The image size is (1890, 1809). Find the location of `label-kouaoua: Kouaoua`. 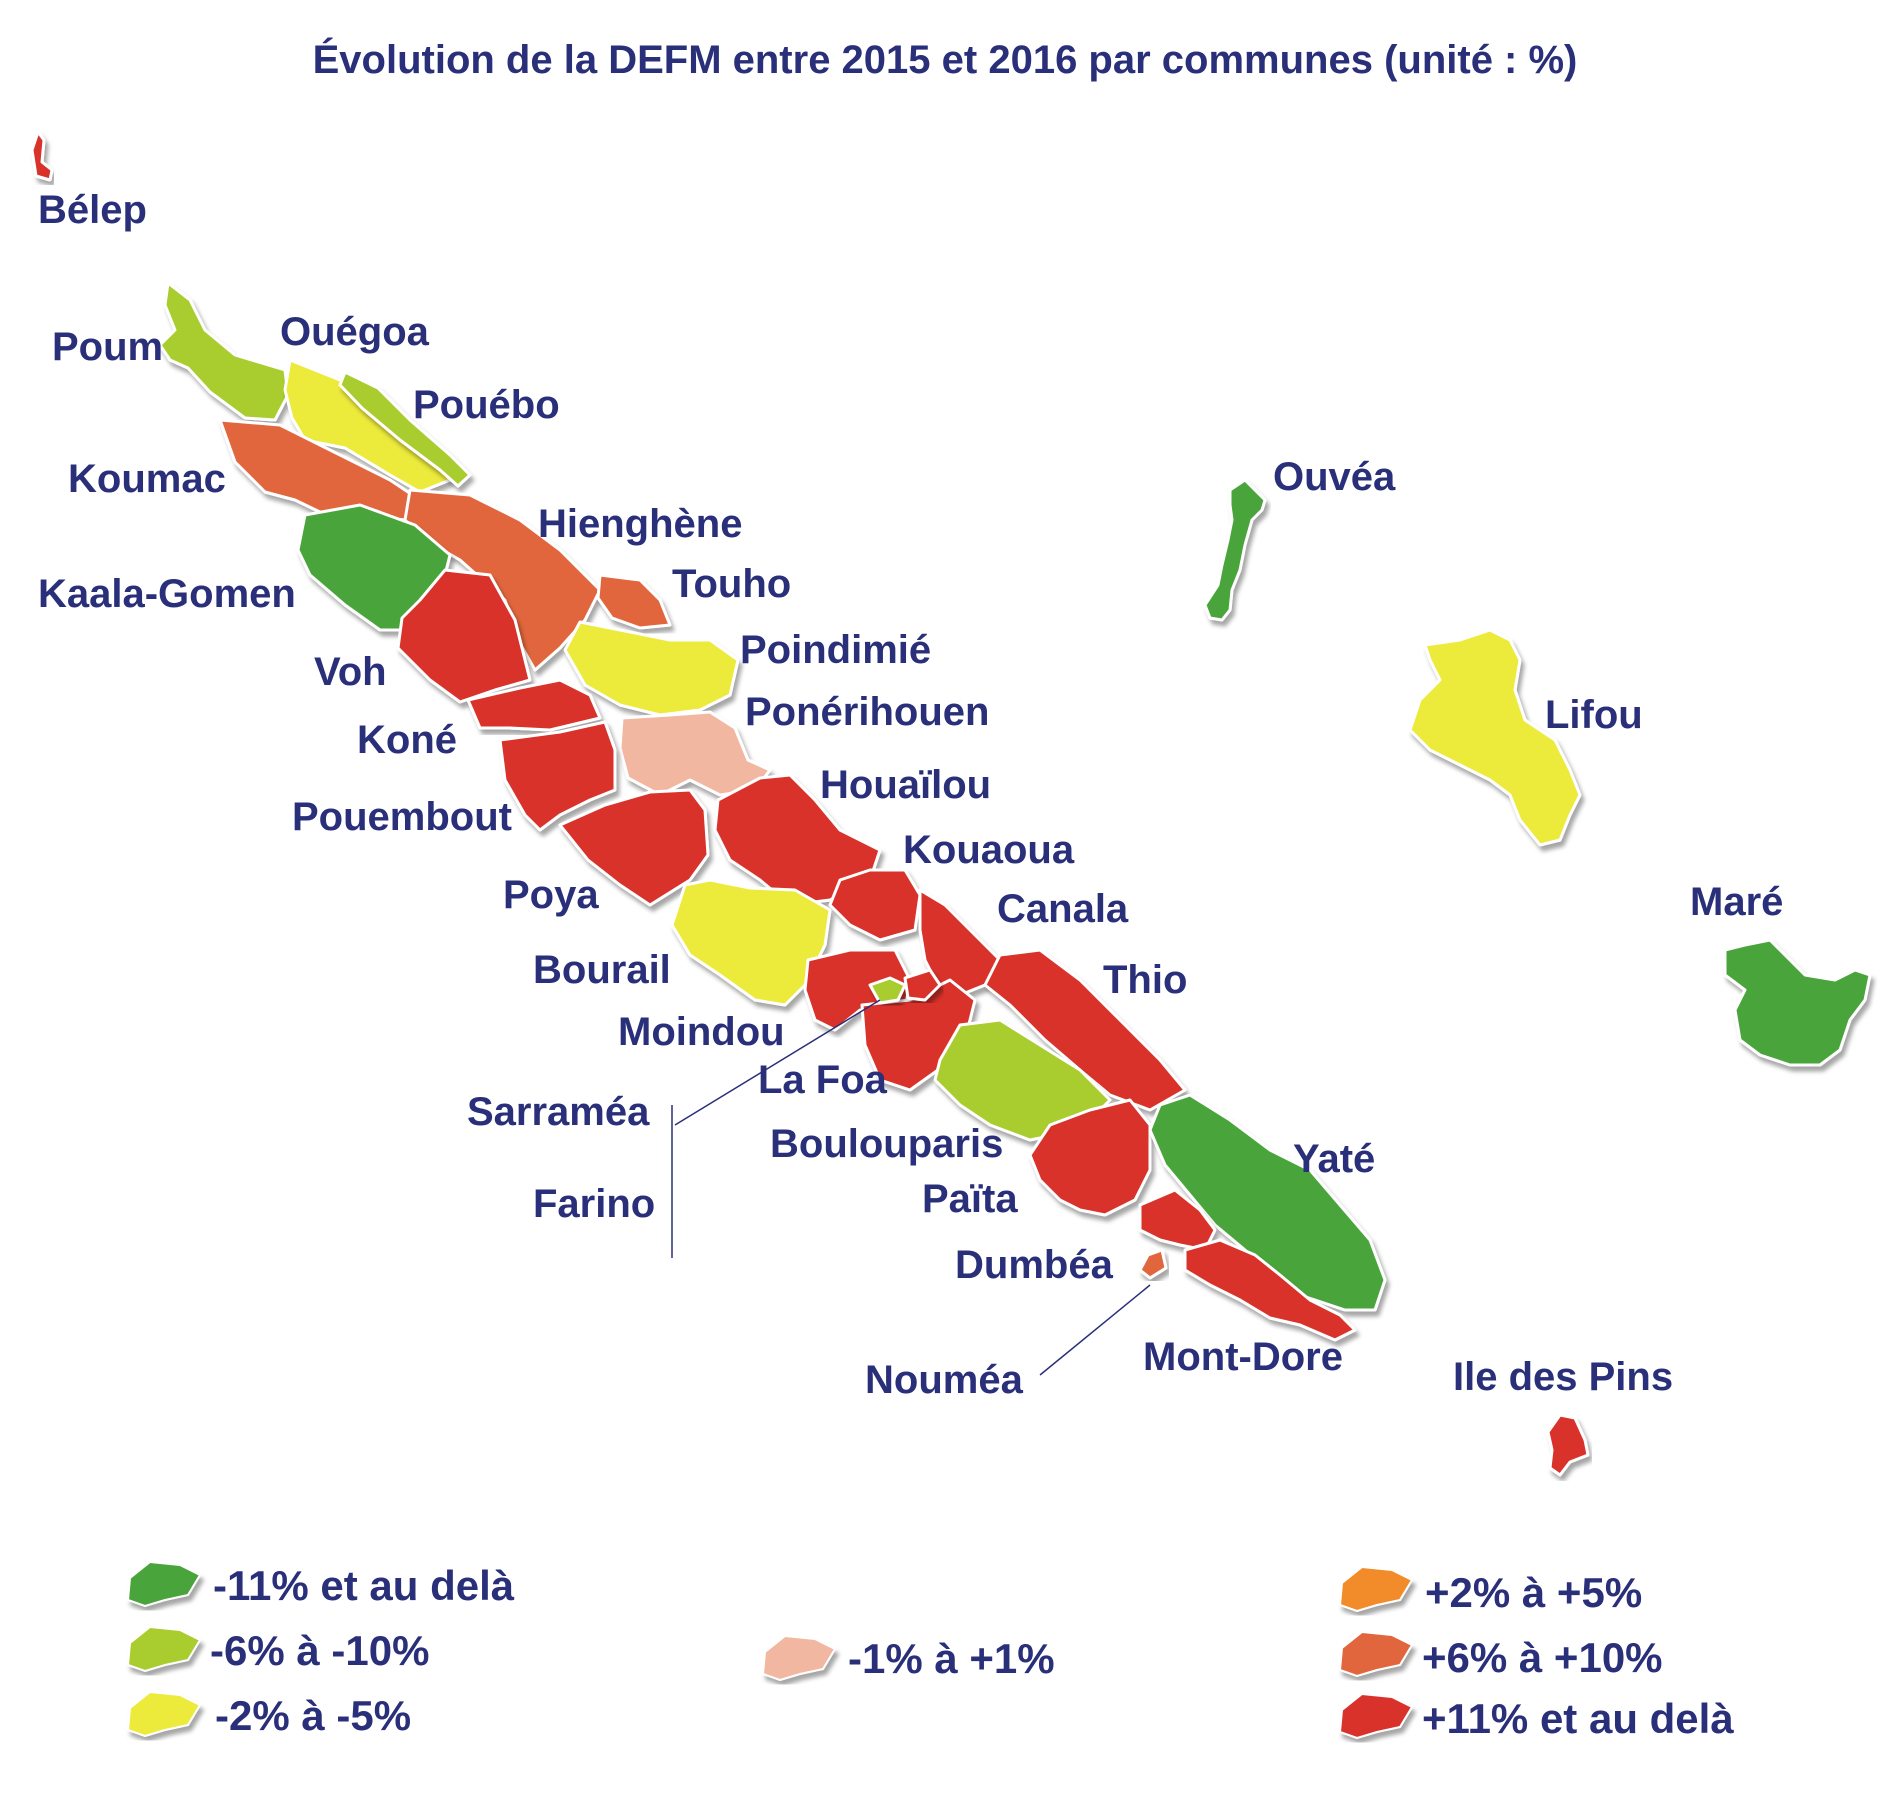

label-kouaoua: Kouaoua is located at coordinates (989, 850).